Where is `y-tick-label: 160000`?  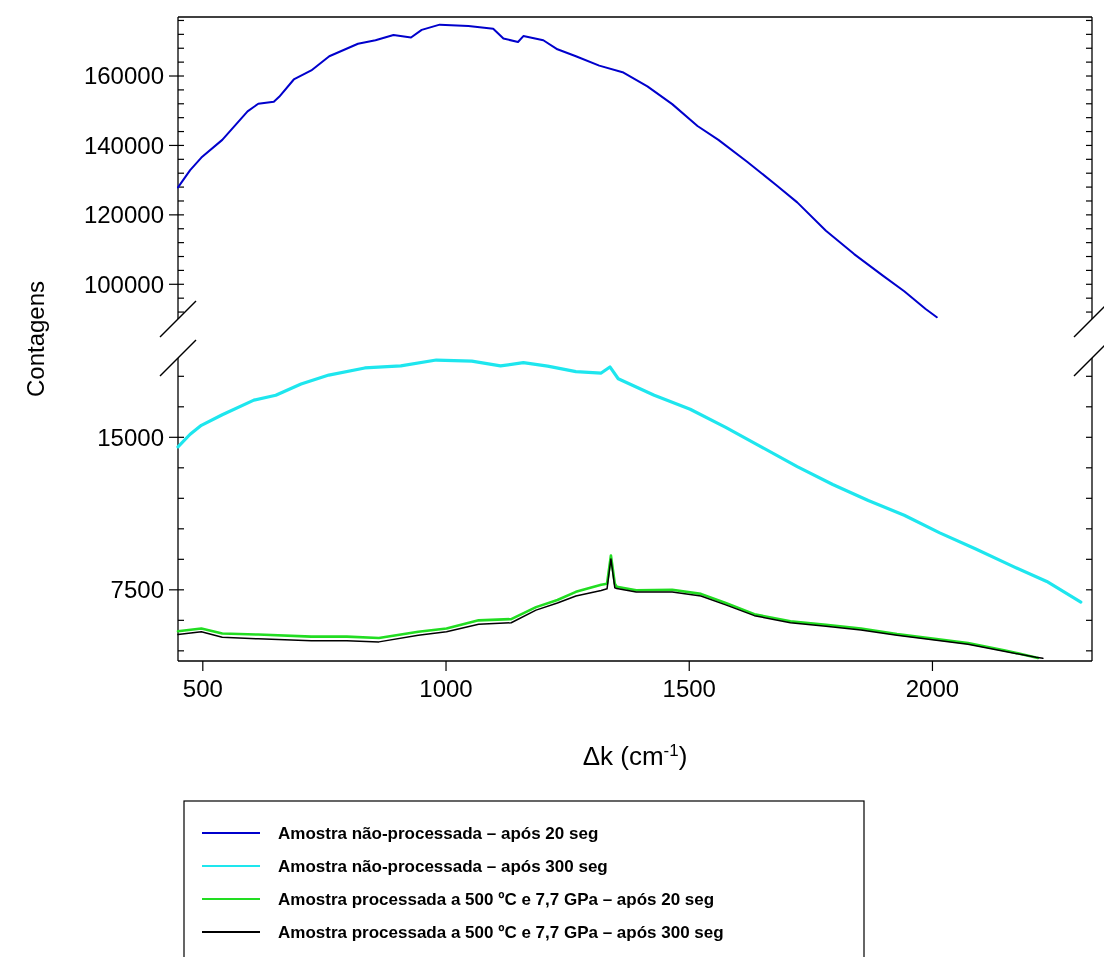
y-tick-label: 160000 is located at coordinates (123, 76).